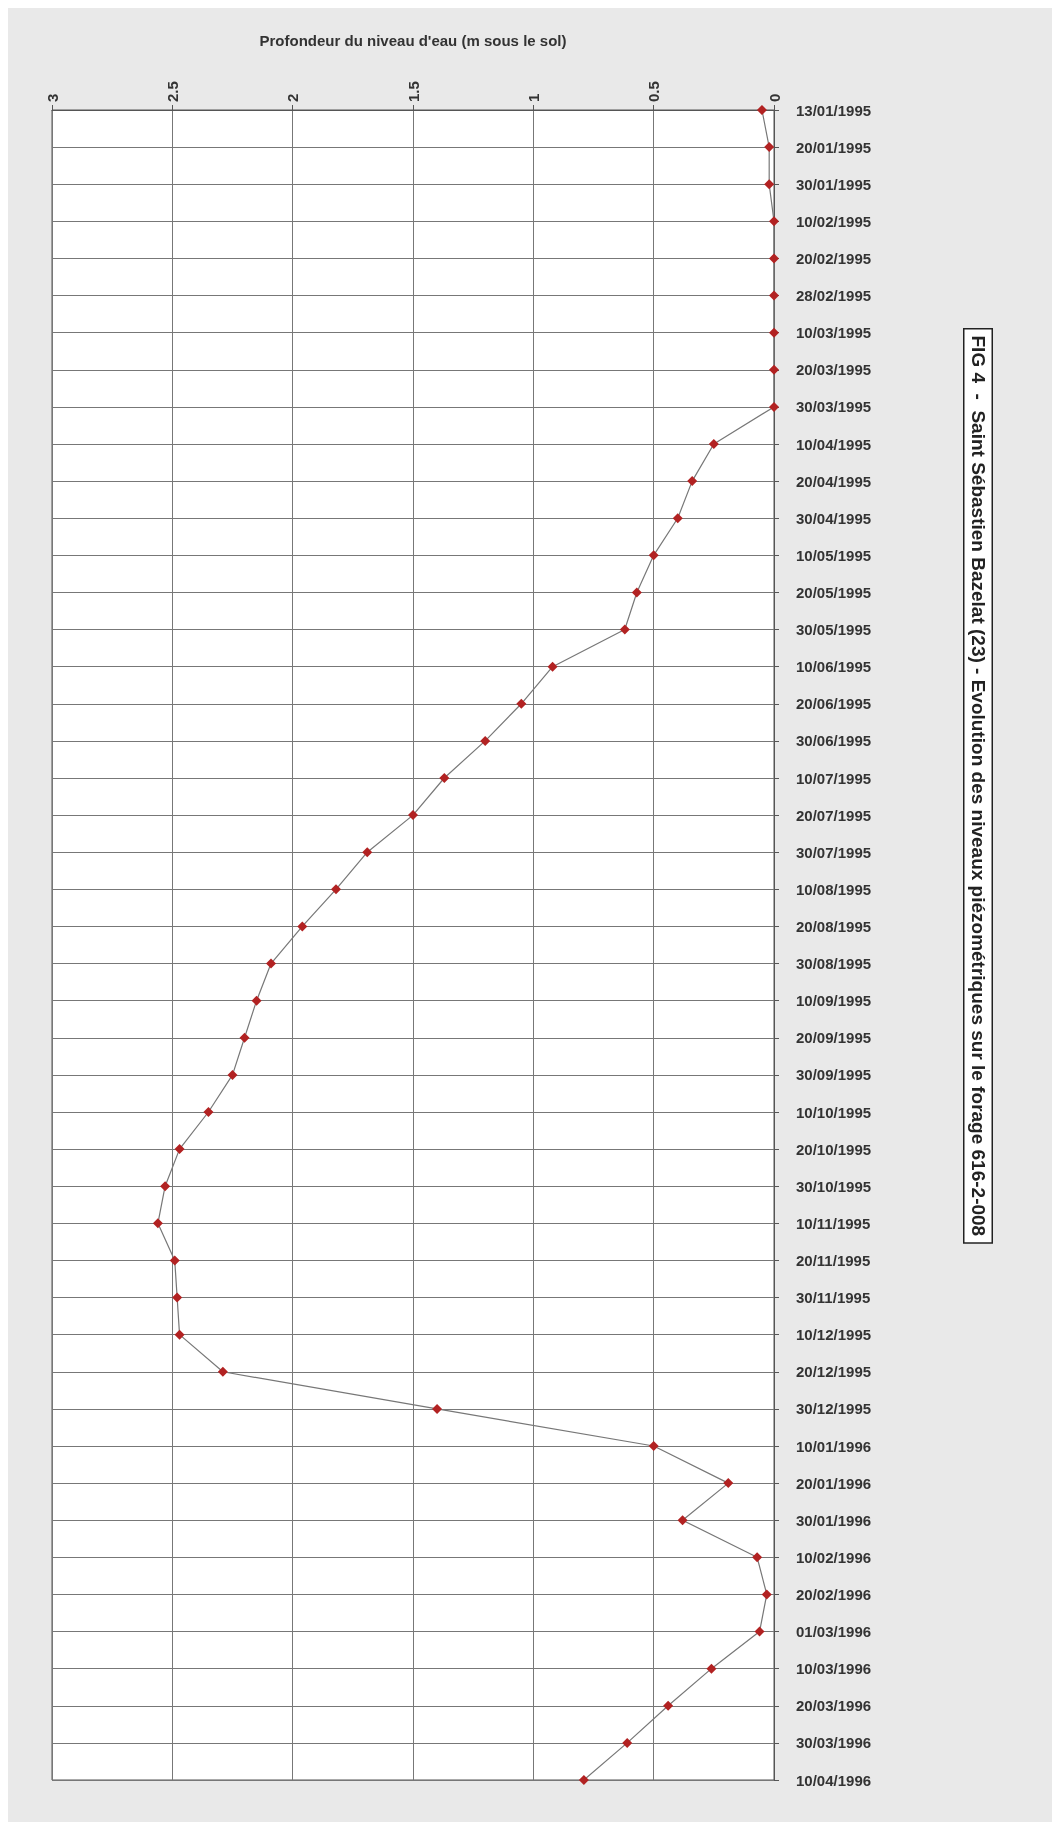 The width and height of the screenshot is (1060, 1830). What do you see at coordinates (978, 786) in the screenshot?
I see `text: FIG 4 - Saint Sébastien Bazelat (23) - Evolution des niveaux piézométriques sur le forage 616-2-008` at bounding box center [978, 786].